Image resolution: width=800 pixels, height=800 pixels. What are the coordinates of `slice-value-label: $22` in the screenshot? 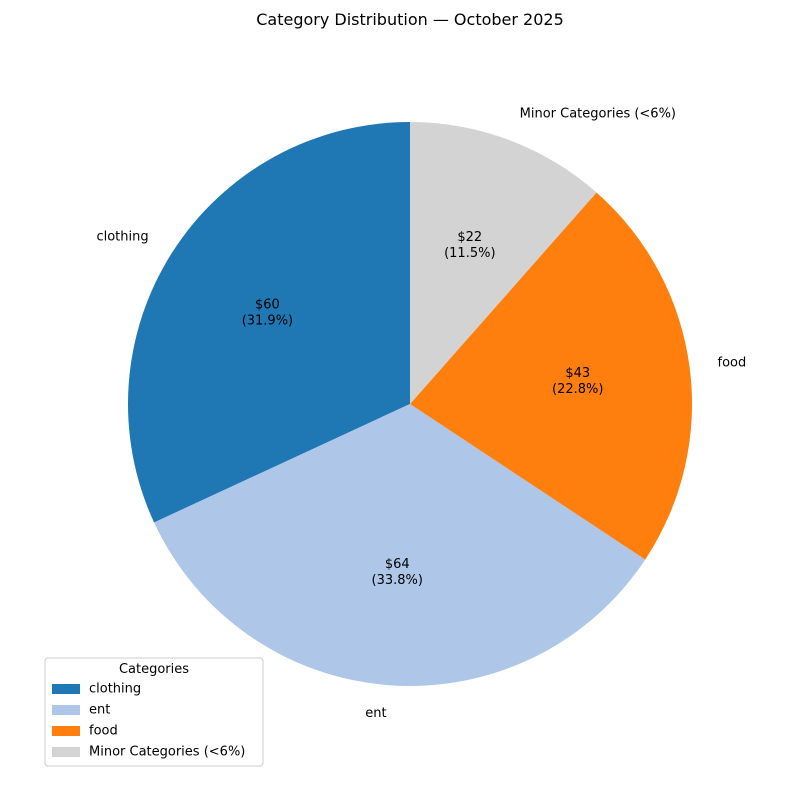 It's located at (469, 237).